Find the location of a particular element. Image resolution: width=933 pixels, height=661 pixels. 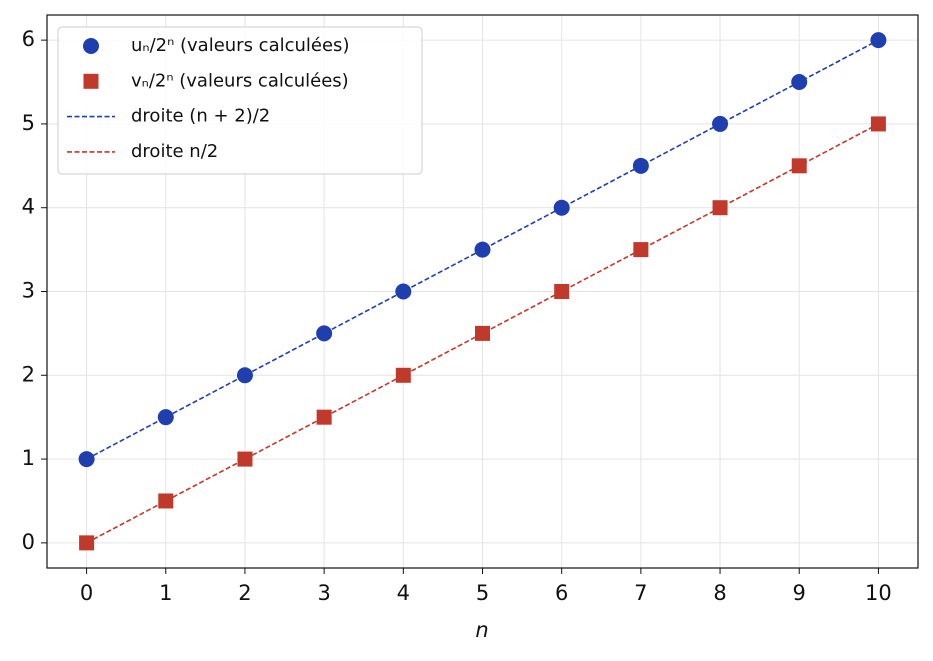

x-tick-label: 10 is located at coordinates (878, 593).